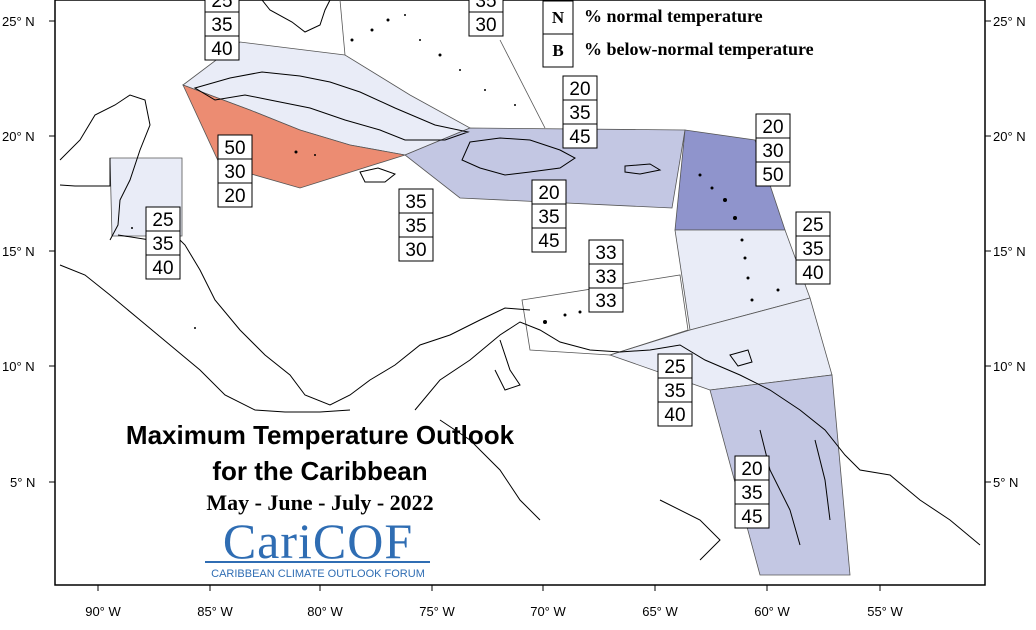 The image size is (1036, 630). What do you see at coordinates (522, 84) in the screenshot?
I see `zone-bahamas-line` at bounding box center [522, 84].